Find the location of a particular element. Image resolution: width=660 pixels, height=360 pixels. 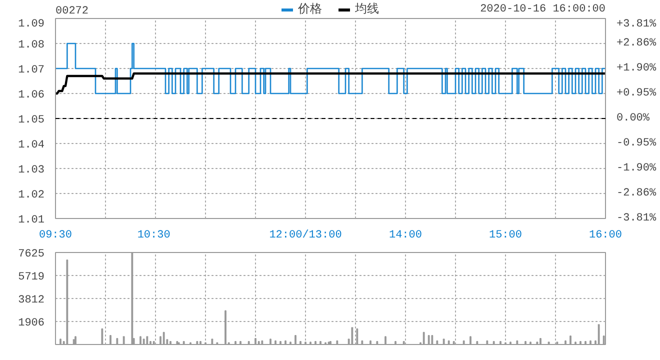

text: 2020-10-16 16:00:00 is located at coordinates (543, 10).